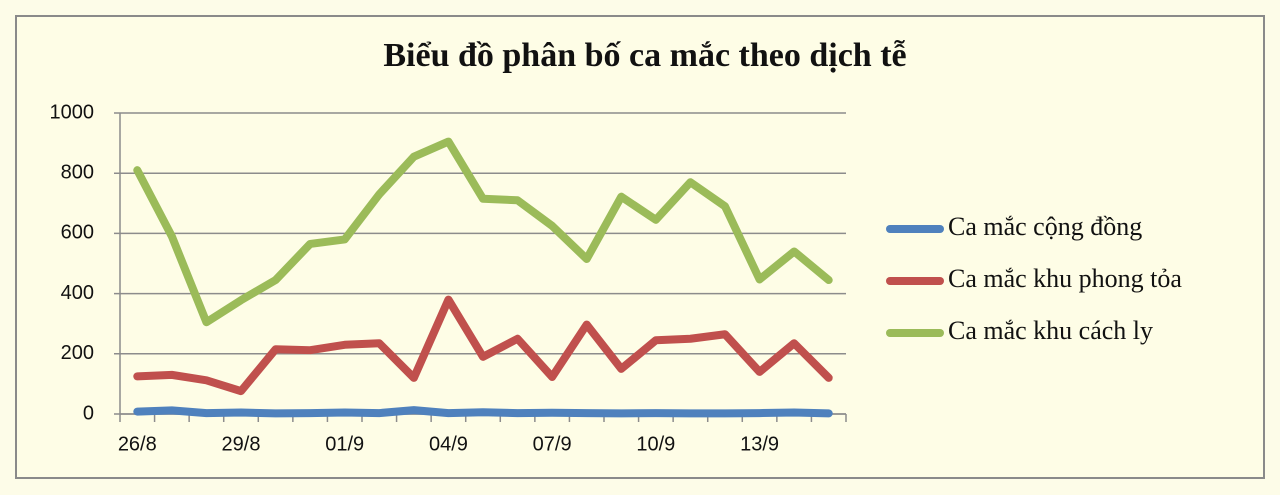 This screenshot has width=1280, height=495. What do you see at coordinates (77, 172) in the screenshot?
I see `y-tick-label: 800` at bounding box center [77, 172].